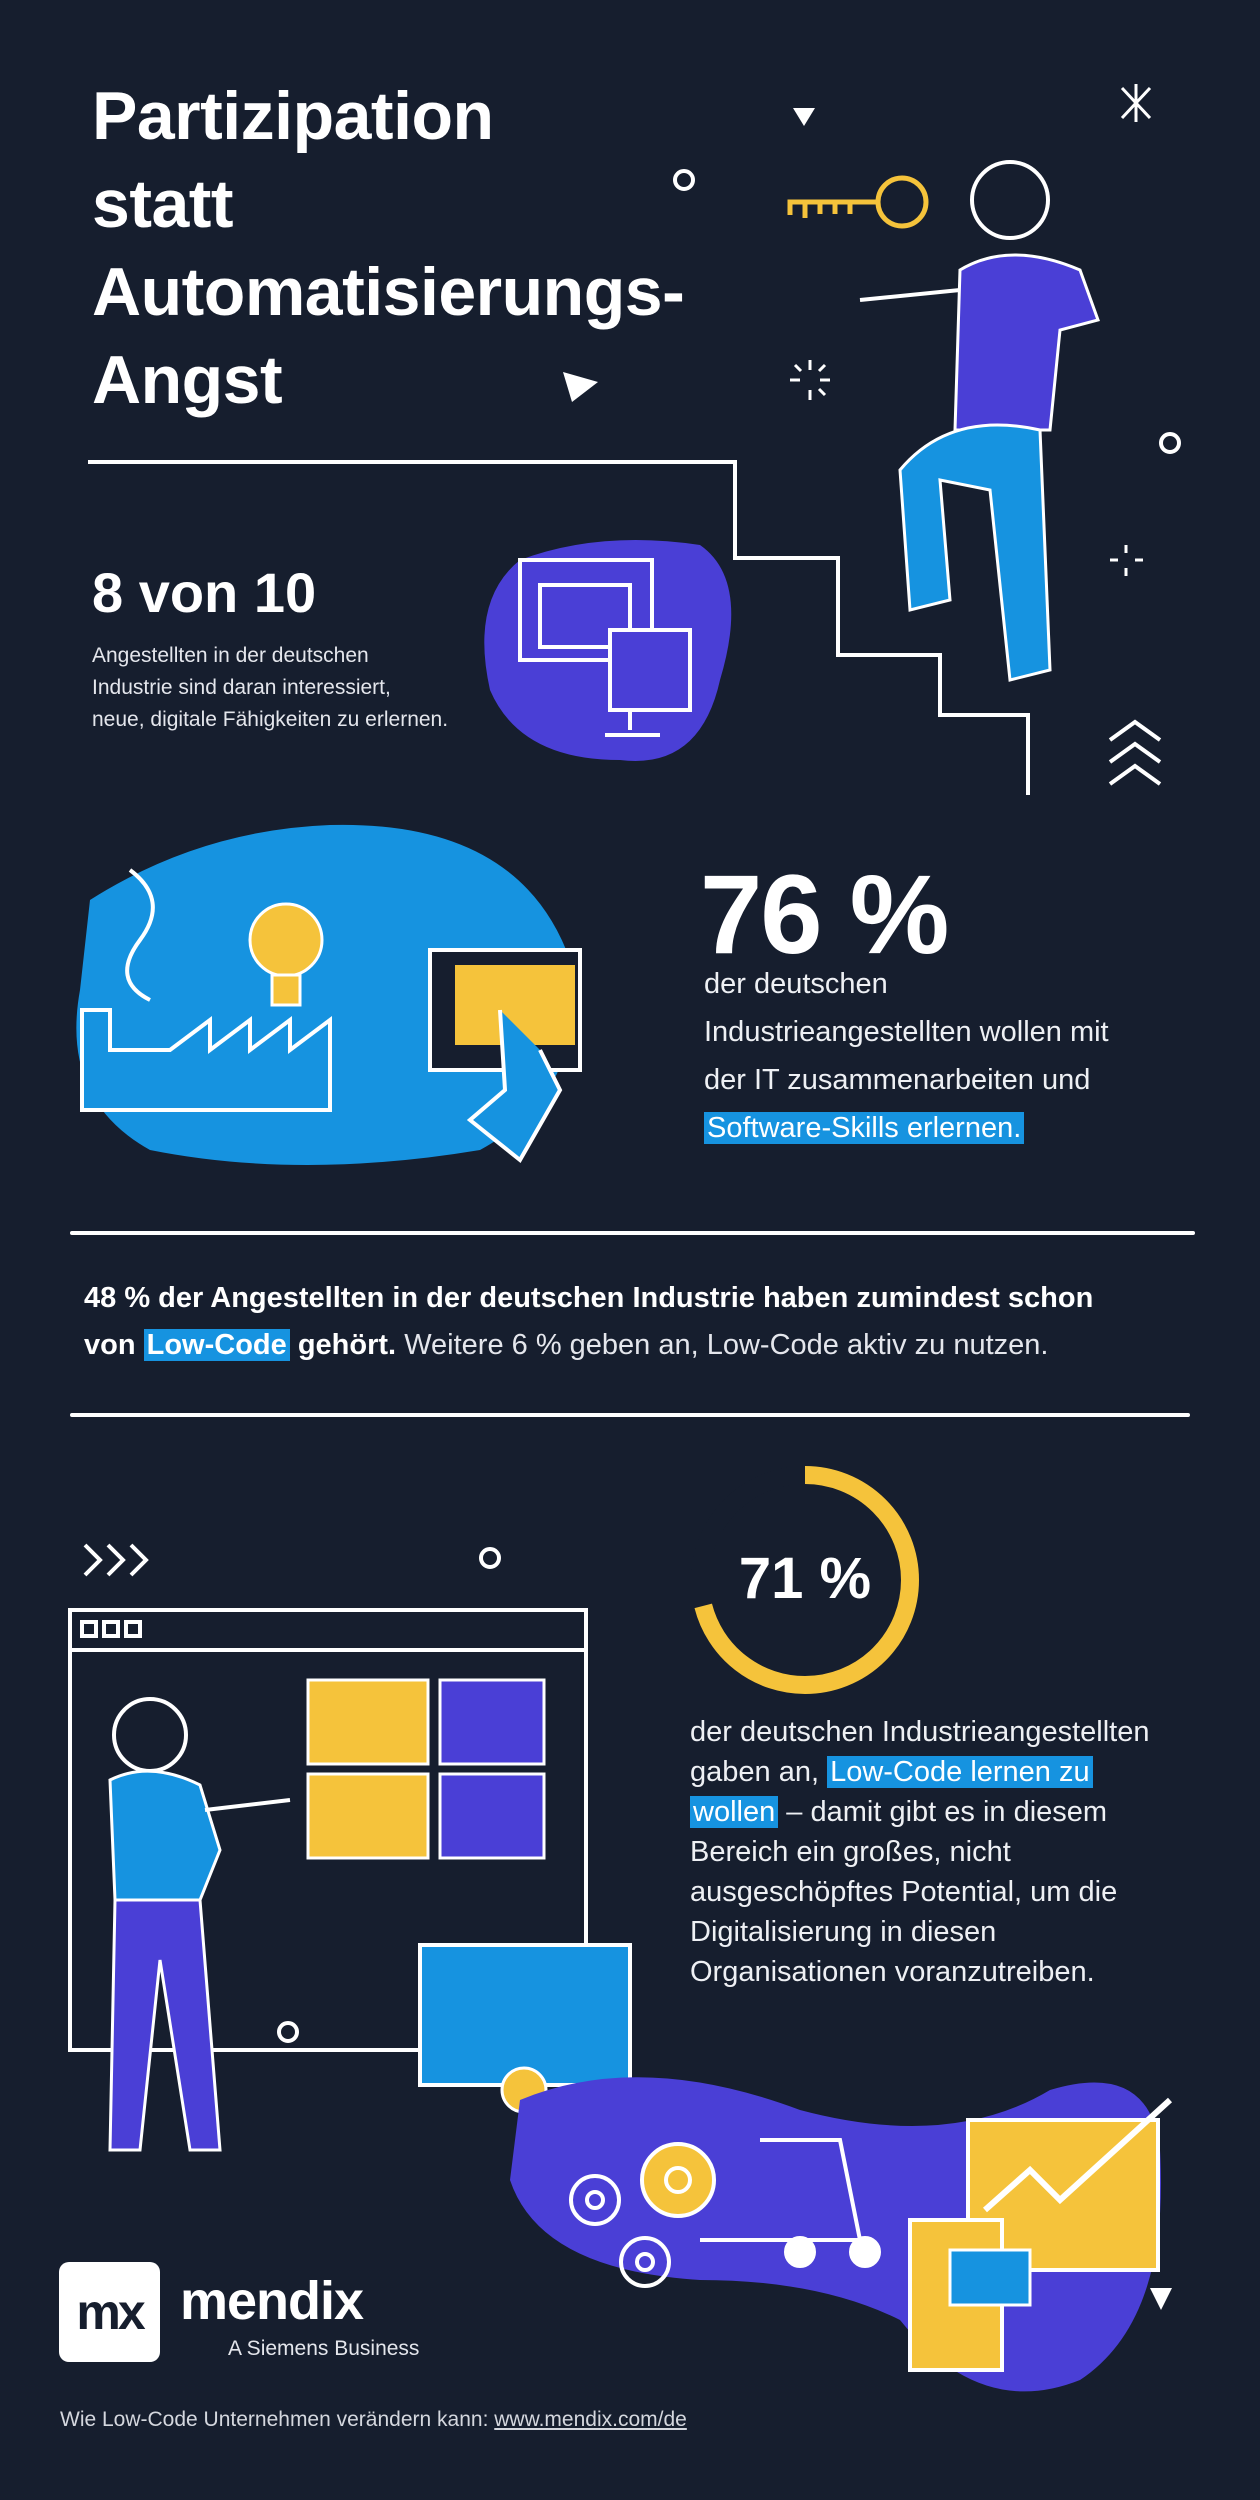 The height and width of the screenshot is (2500, 1260). I want to click on footer-text: Wie Low-Code Unternehmen verändern kann:, so click(274, 2419).